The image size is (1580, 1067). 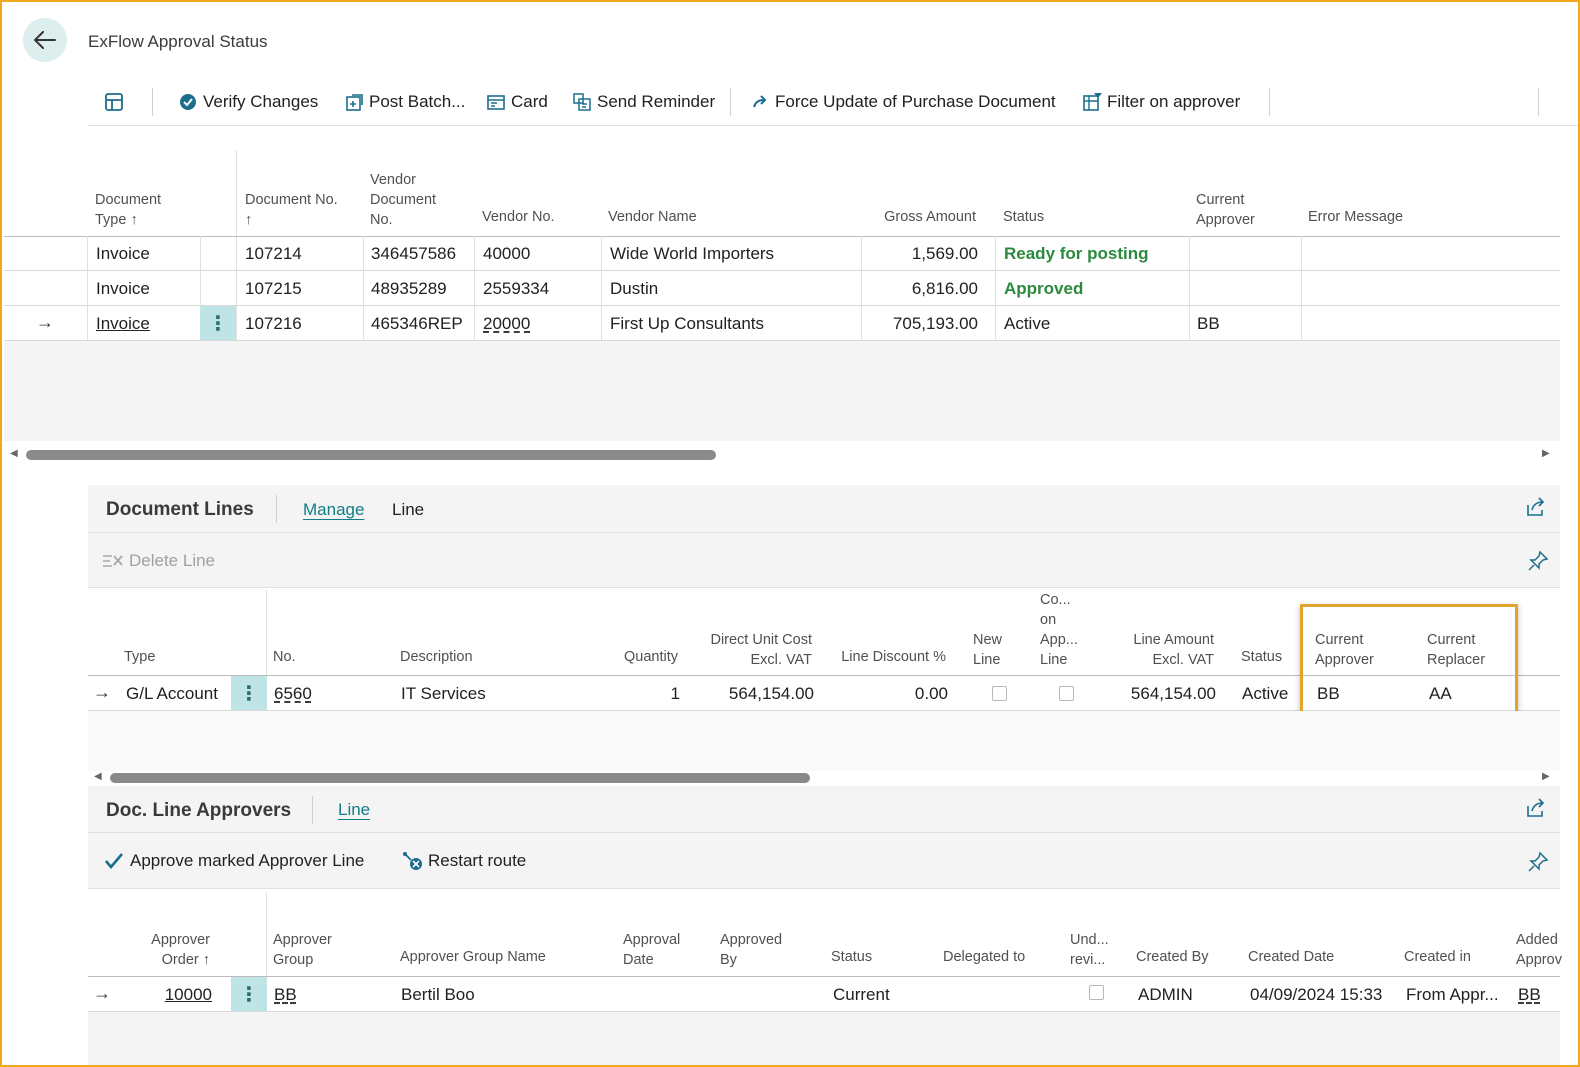 What do you see at coordinates (464, 861) in the screenshot?
I see `restart-route-button: Restart route` at bounding box center [464, 861].